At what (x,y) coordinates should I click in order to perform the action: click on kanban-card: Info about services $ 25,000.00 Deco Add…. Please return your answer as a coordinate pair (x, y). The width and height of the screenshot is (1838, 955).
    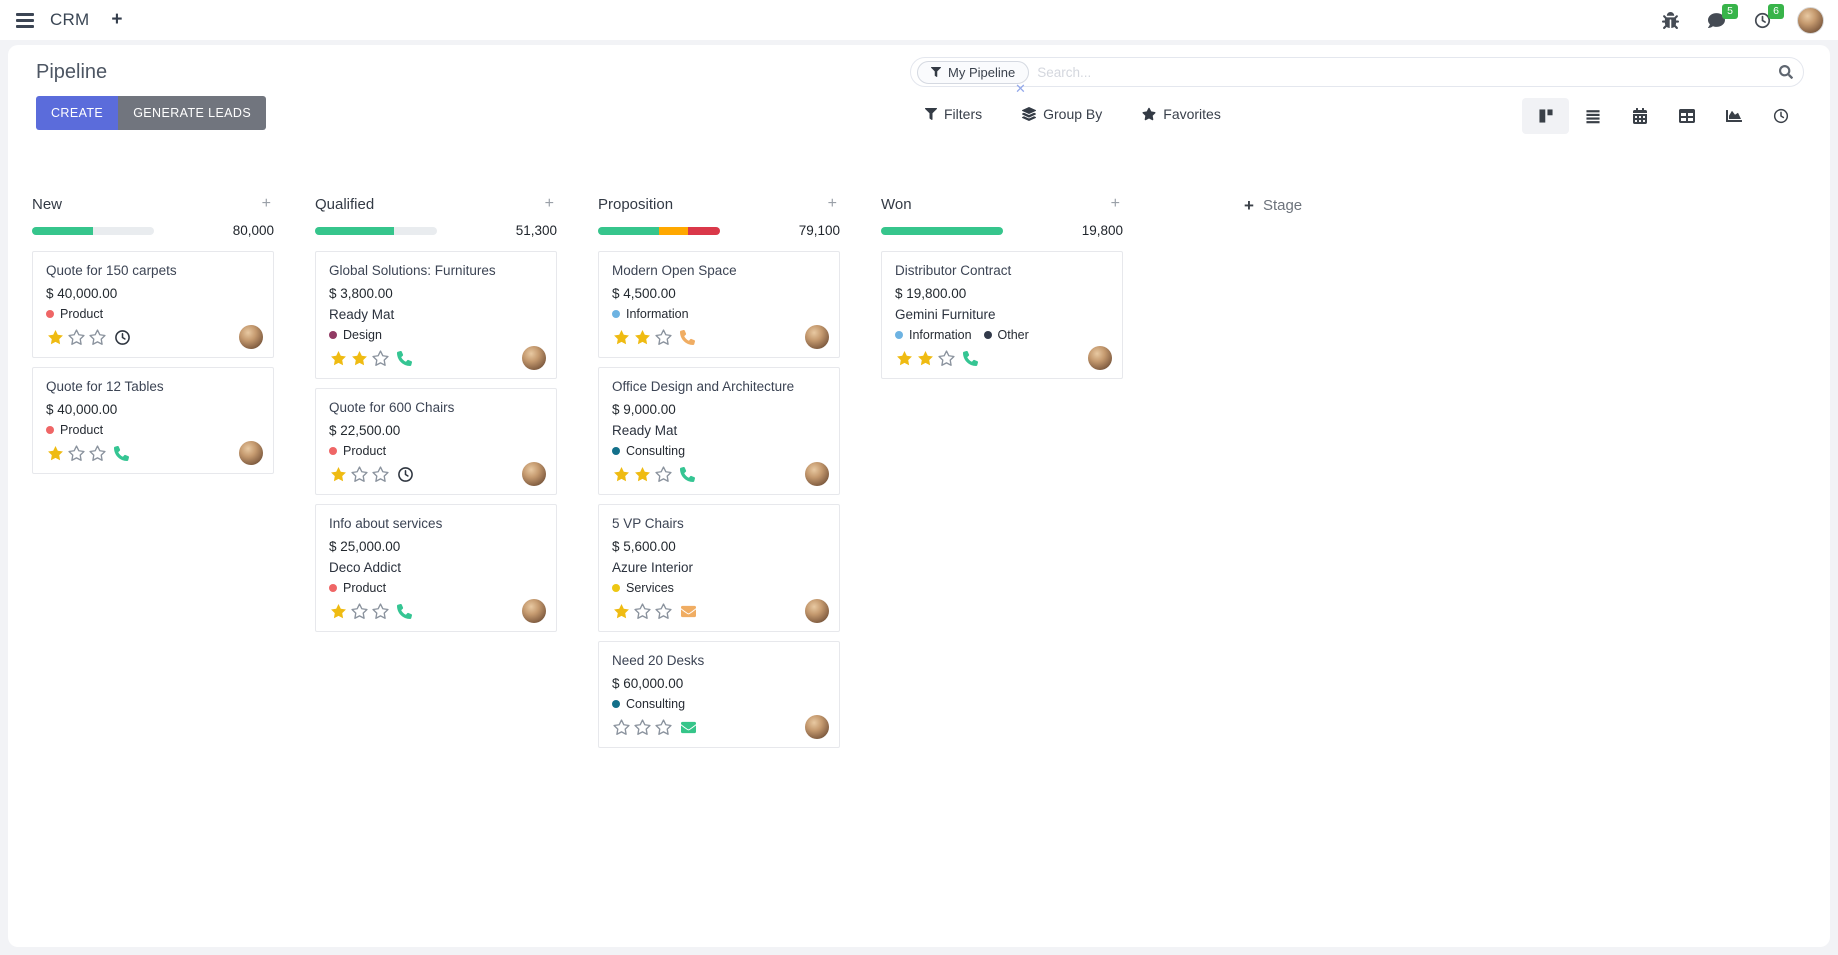
    Looking at the image, I should click on (436, 568).